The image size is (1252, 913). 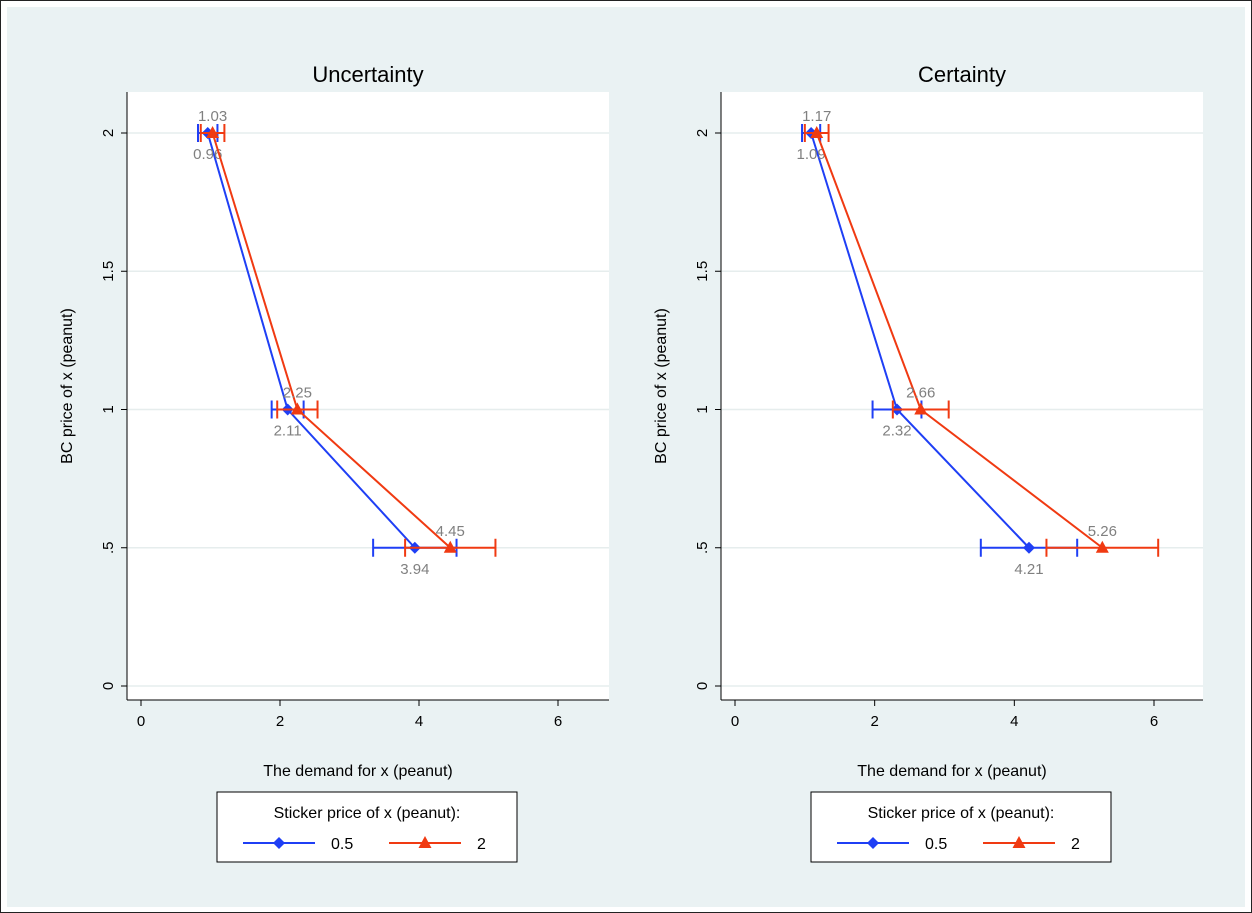 What do you see at coordinates (981, 332) in the screenshot?
I see `series-triangle: 1.17 2.66 5.26` at bounding box center [981, 332].